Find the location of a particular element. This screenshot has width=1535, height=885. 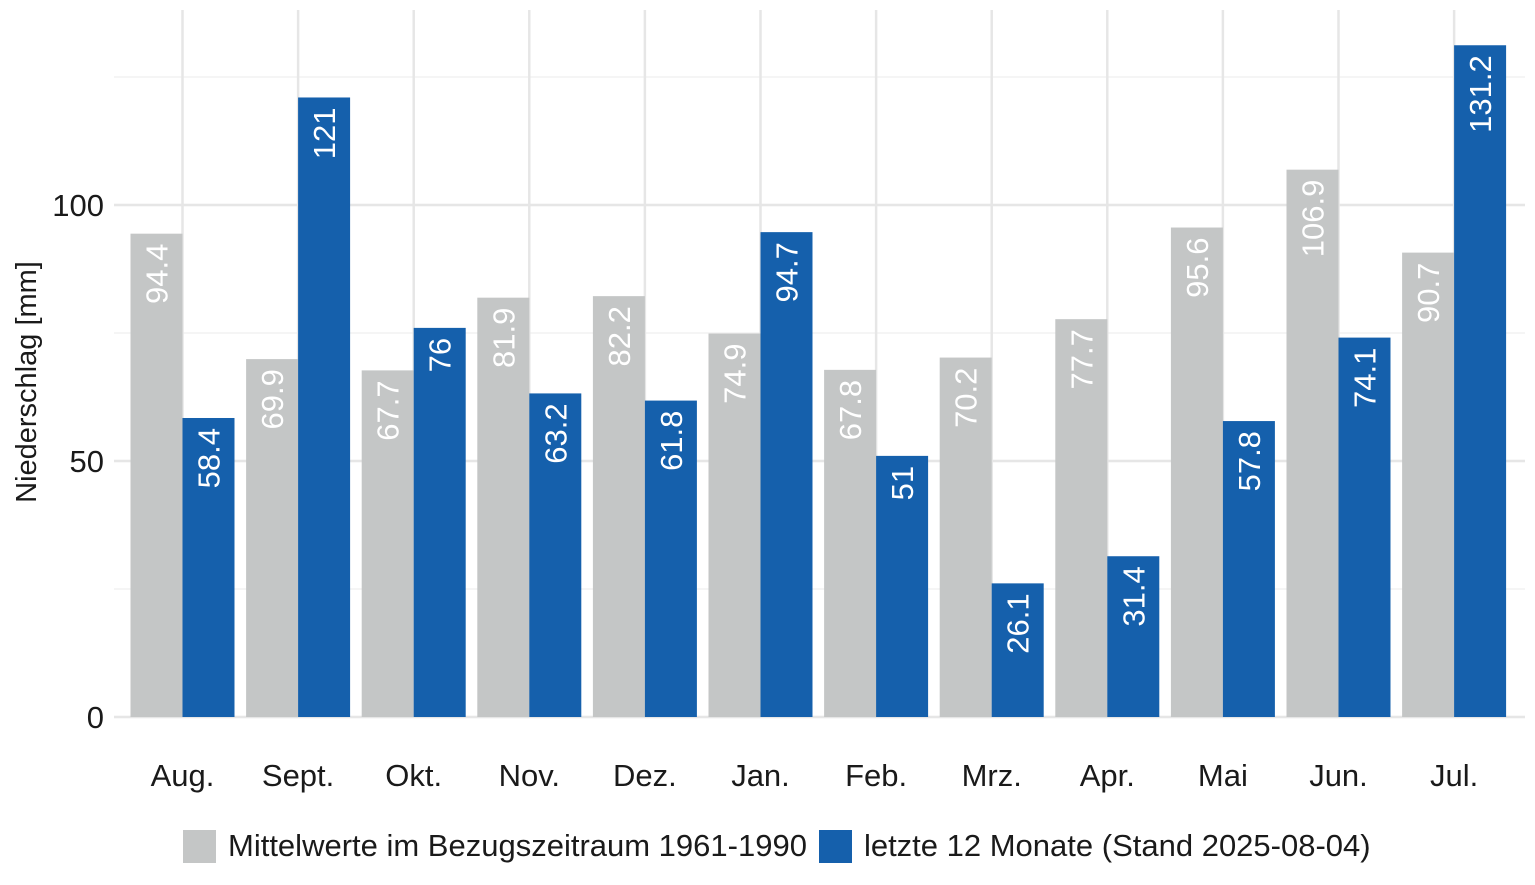

bar-label: 131.2 is located at coordinates (1480, 94).